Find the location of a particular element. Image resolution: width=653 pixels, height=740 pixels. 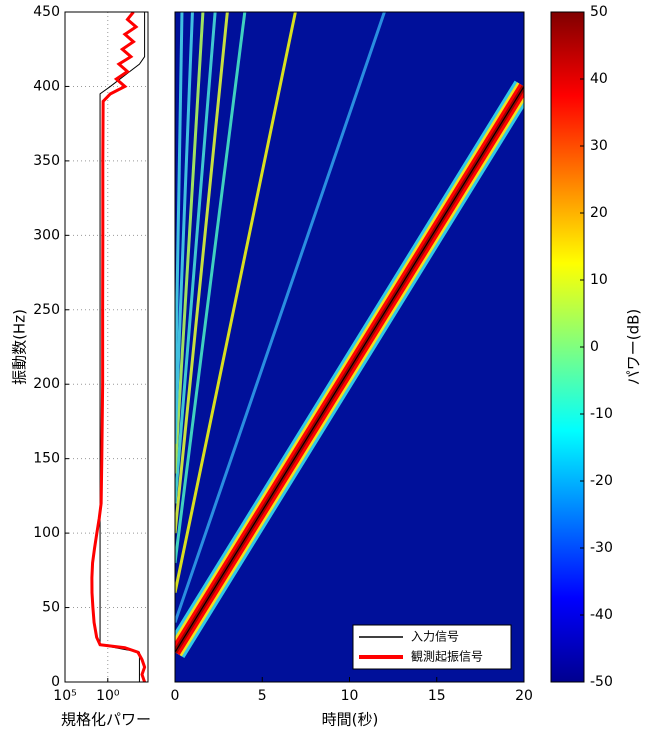

colorbar-tick-label: -40 is located at coordinates (601, 615).